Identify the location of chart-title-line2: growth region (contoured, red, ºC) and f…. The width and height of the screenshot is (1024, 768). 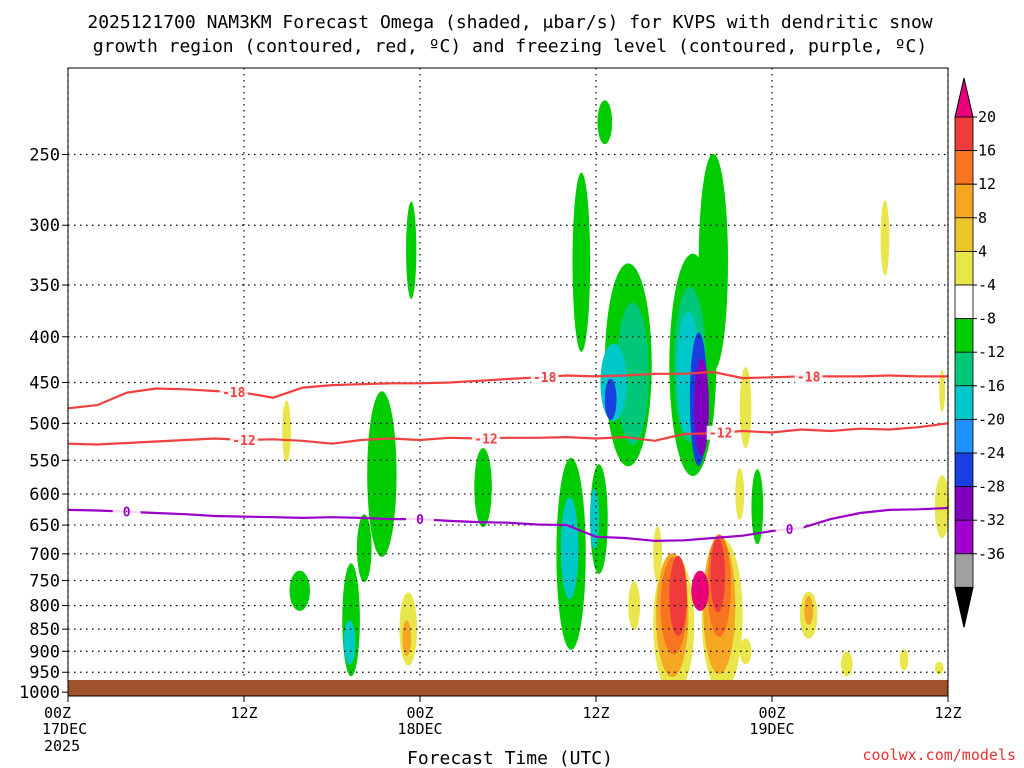
(510, 46).